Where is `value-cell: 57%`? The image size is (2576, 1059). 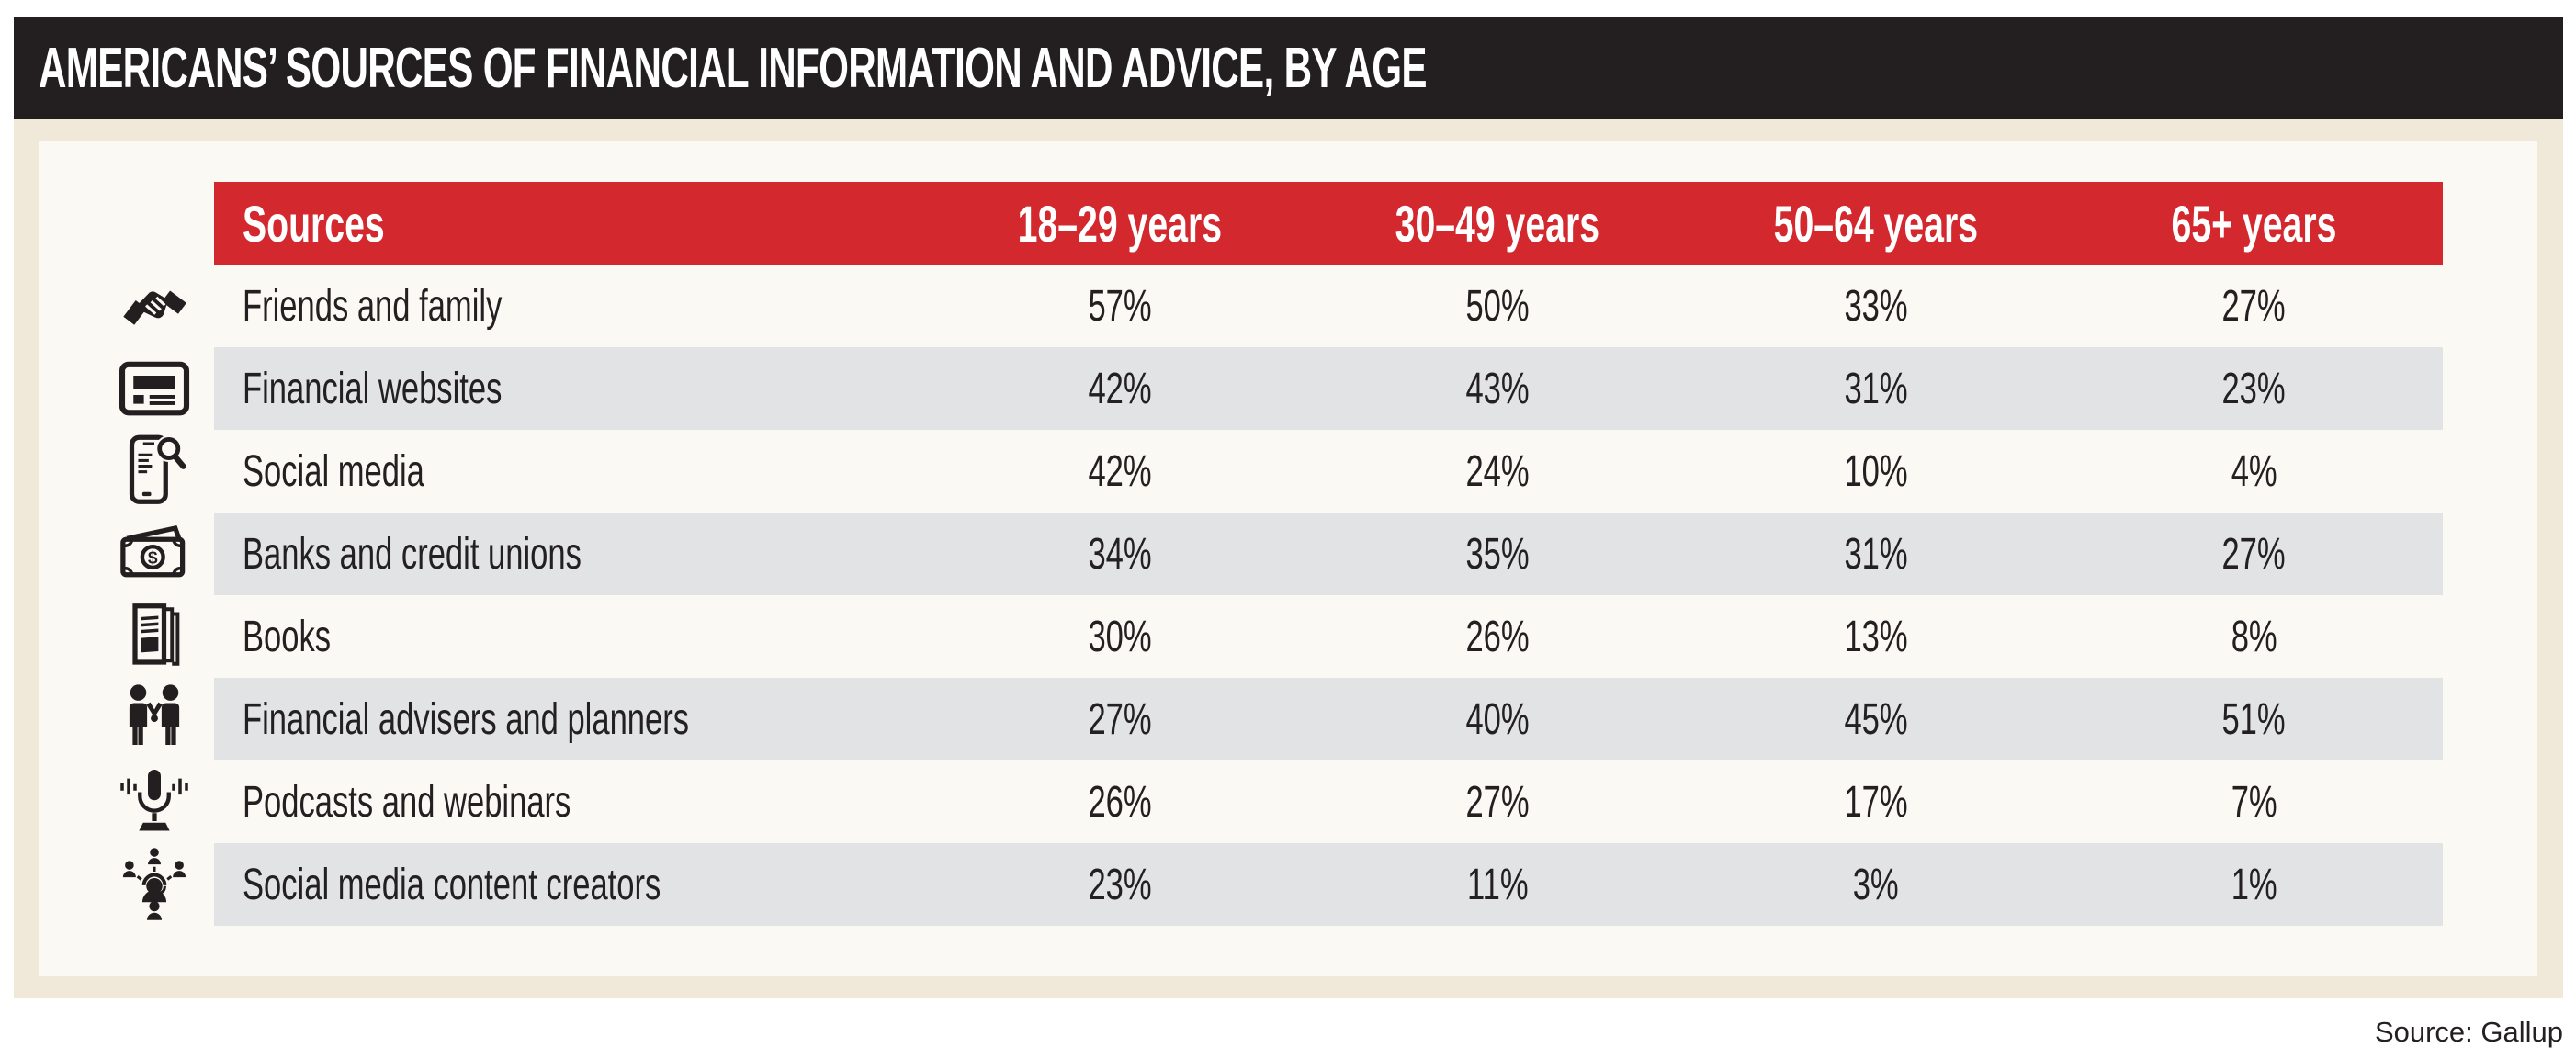
value-cell: 57% is located at coordinates (1120, 306).